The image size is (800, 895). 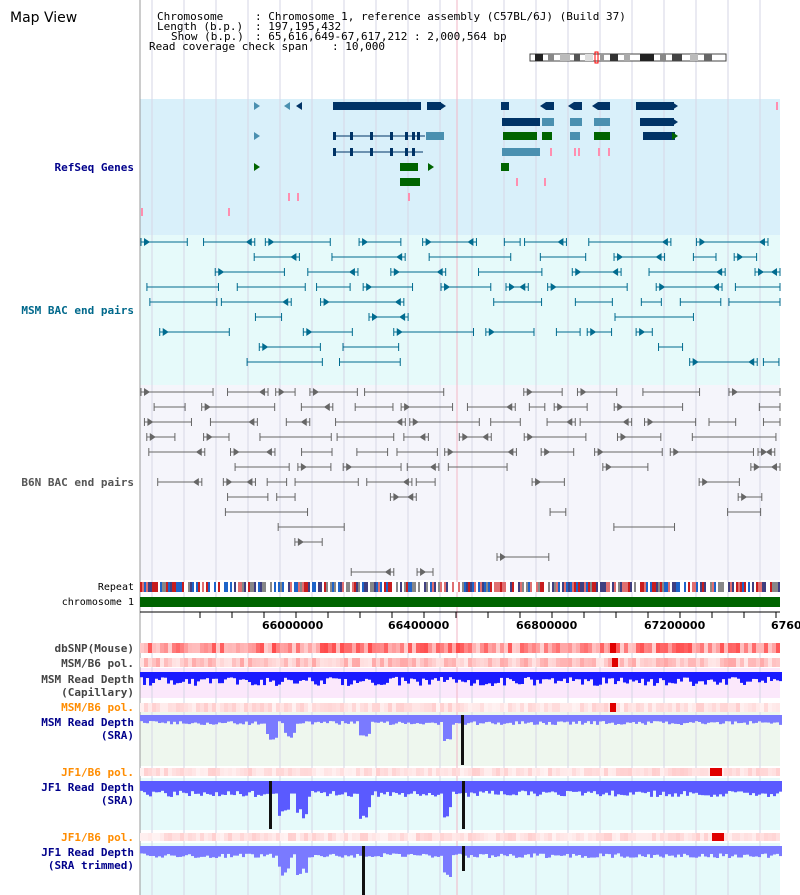 What do you see at coordinates (87, 859) in the screenshot?
I see `track-label-jf1-depth-trimmed: JF1 Read Depth (SRA trimmed)` at bounding box center [87, 859].